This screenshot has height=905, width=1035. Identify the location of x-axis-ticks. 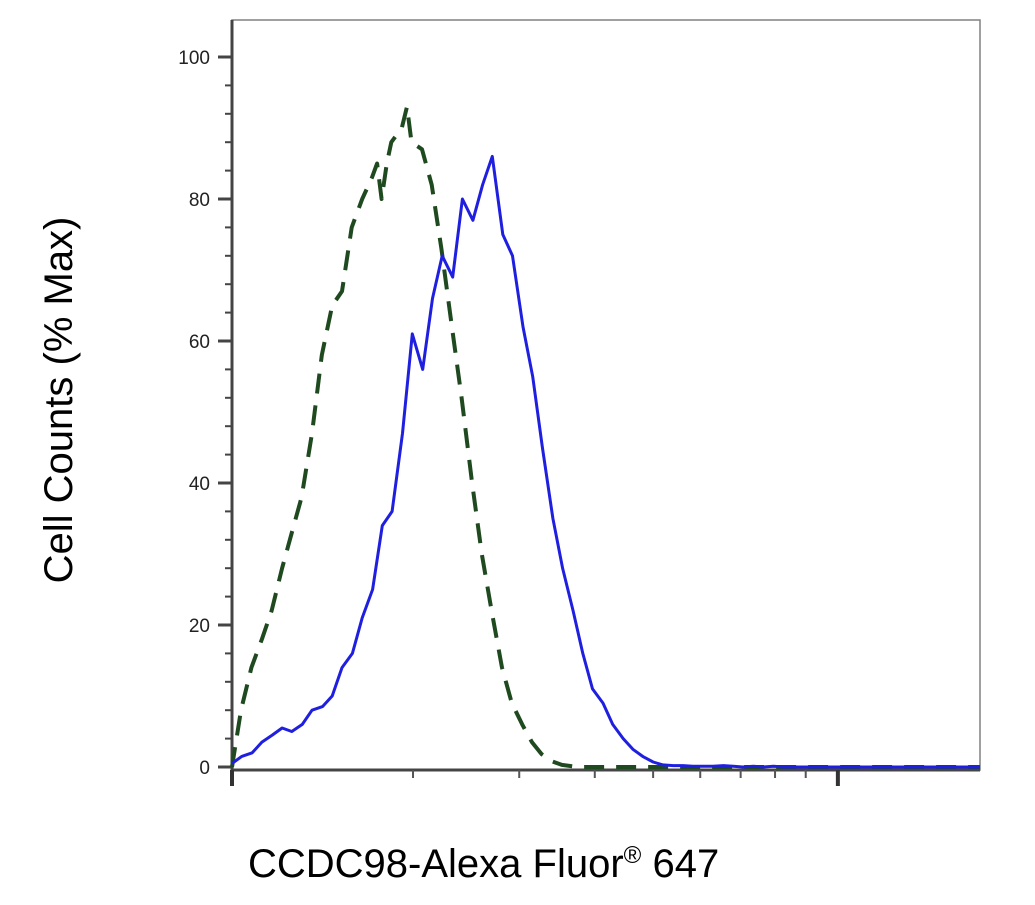
(535, 778).